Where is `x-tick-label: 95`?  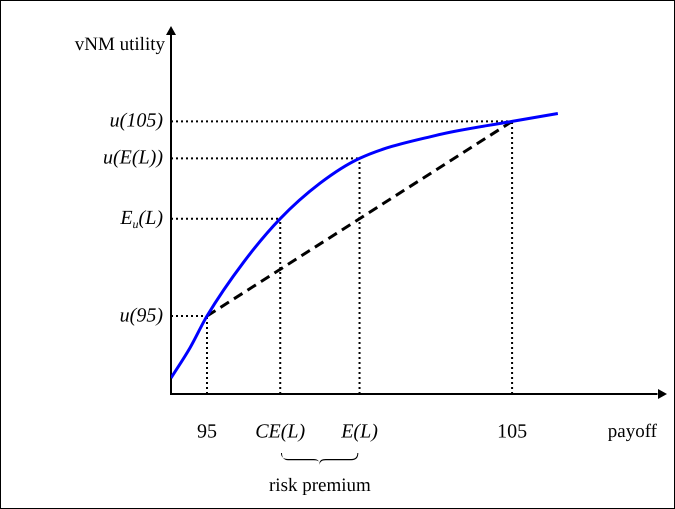
x-tick-label: 95 is located at coordinates (207, 431).